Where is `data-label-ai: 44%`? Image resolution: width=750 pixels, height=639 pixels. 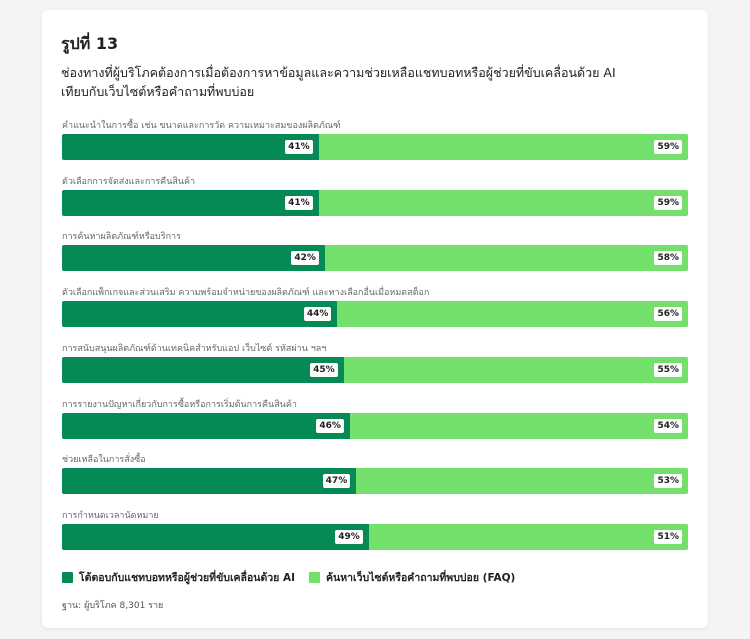
data-label-ai: 44% is located at coordinates (317, 314).